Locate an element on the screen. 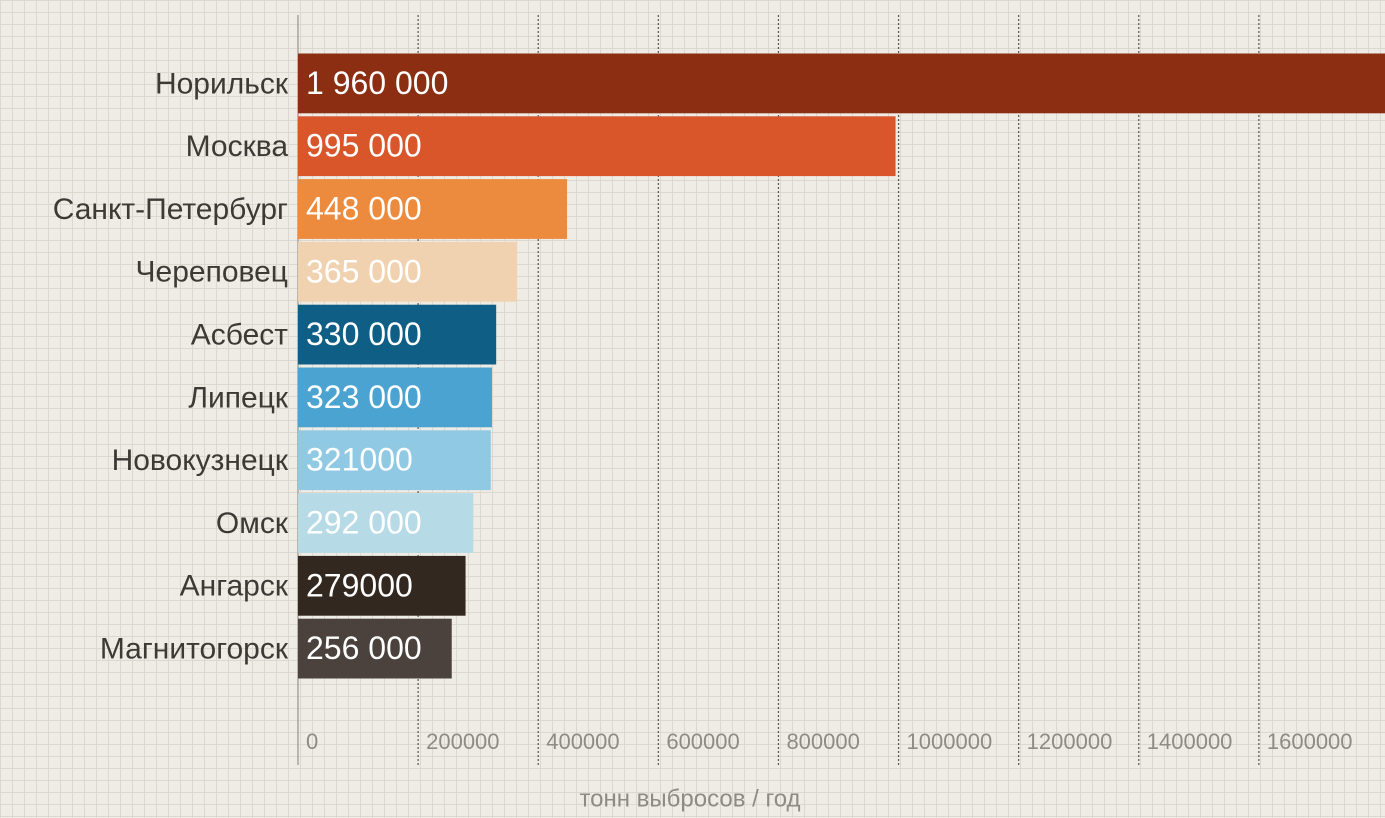 The width and height of the screenshot is (1385, 818). x-tick-label: 0 is located at coordinates (312, 741).